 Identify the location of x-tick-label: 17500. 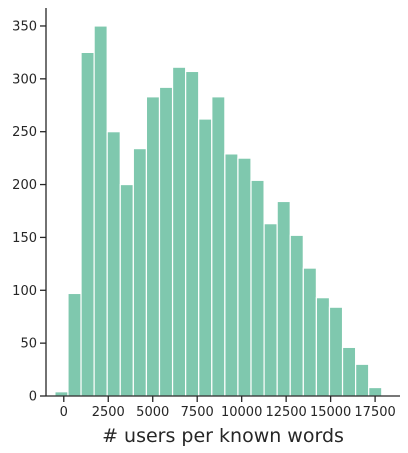
(374, 412).